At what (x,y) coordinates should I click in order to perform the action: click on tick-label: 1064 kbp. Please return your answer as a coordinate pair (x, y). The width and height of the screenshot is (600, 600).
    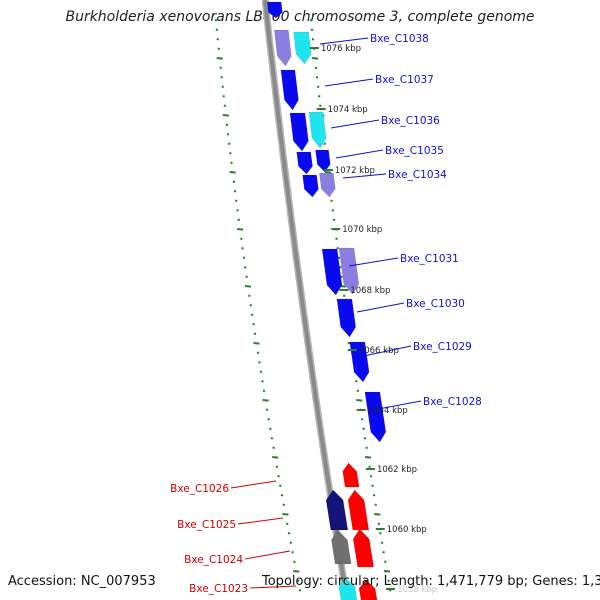
    Looking at the image, I should click on (388, 411).